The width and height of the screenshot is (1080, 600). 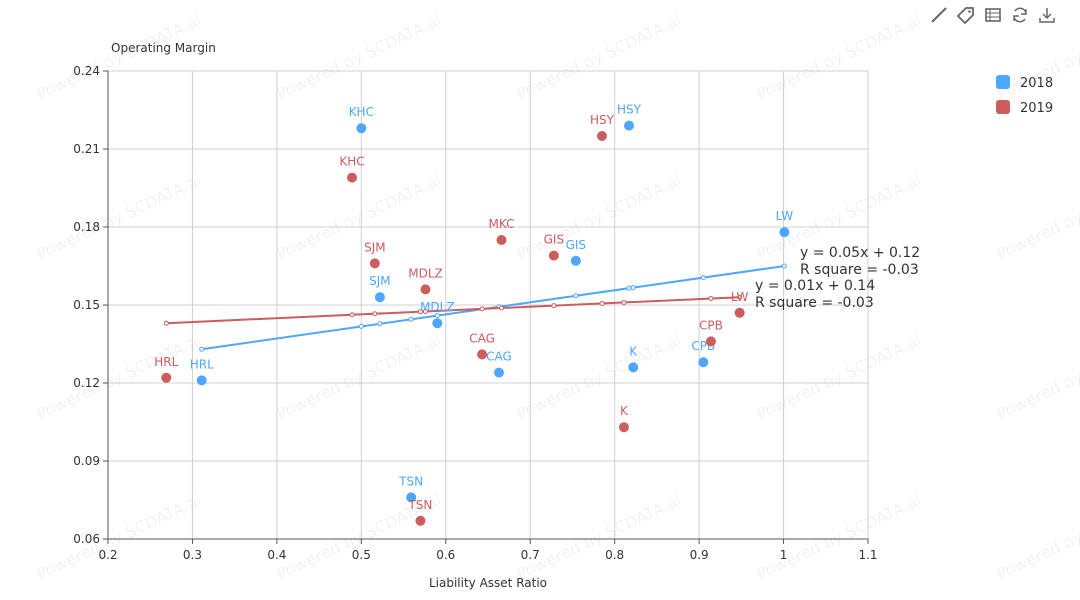 I want to click on trend-equation-2019: y = 0.01x + 0.14, so click(x=815, y=286).